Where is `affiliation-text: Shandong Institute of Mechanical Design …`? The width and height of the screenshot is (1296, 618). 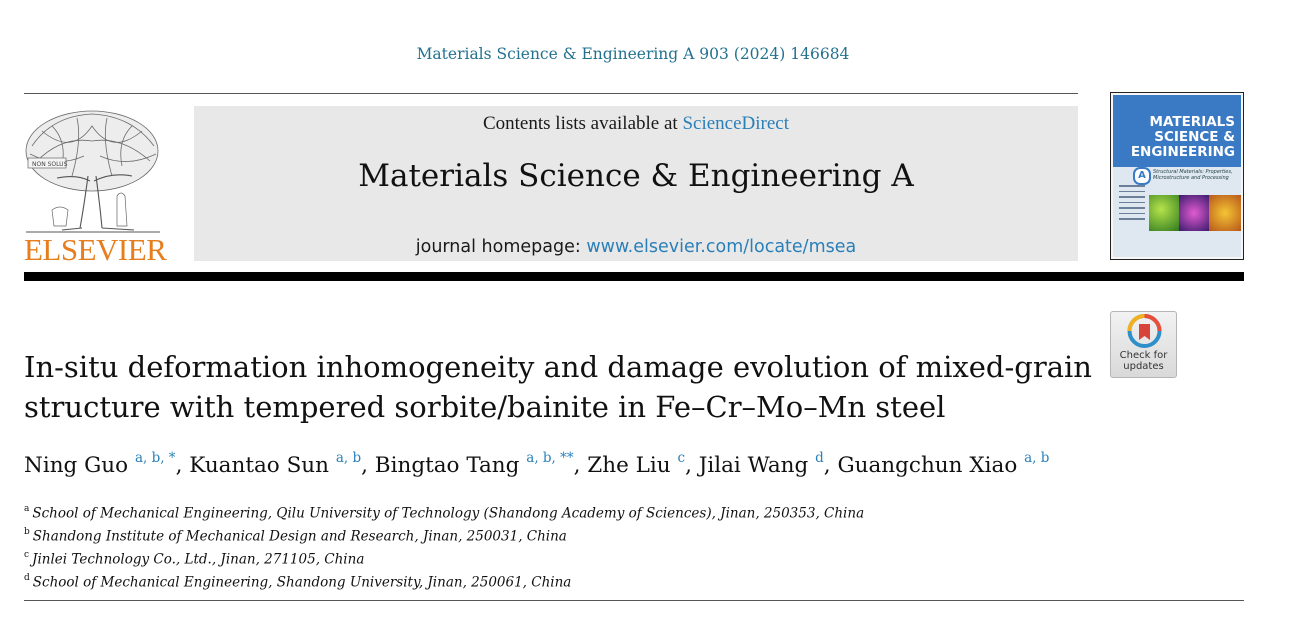 affiliation-text: Shandong Institute of Mechanical Design … is located at coordinates (299, 536).